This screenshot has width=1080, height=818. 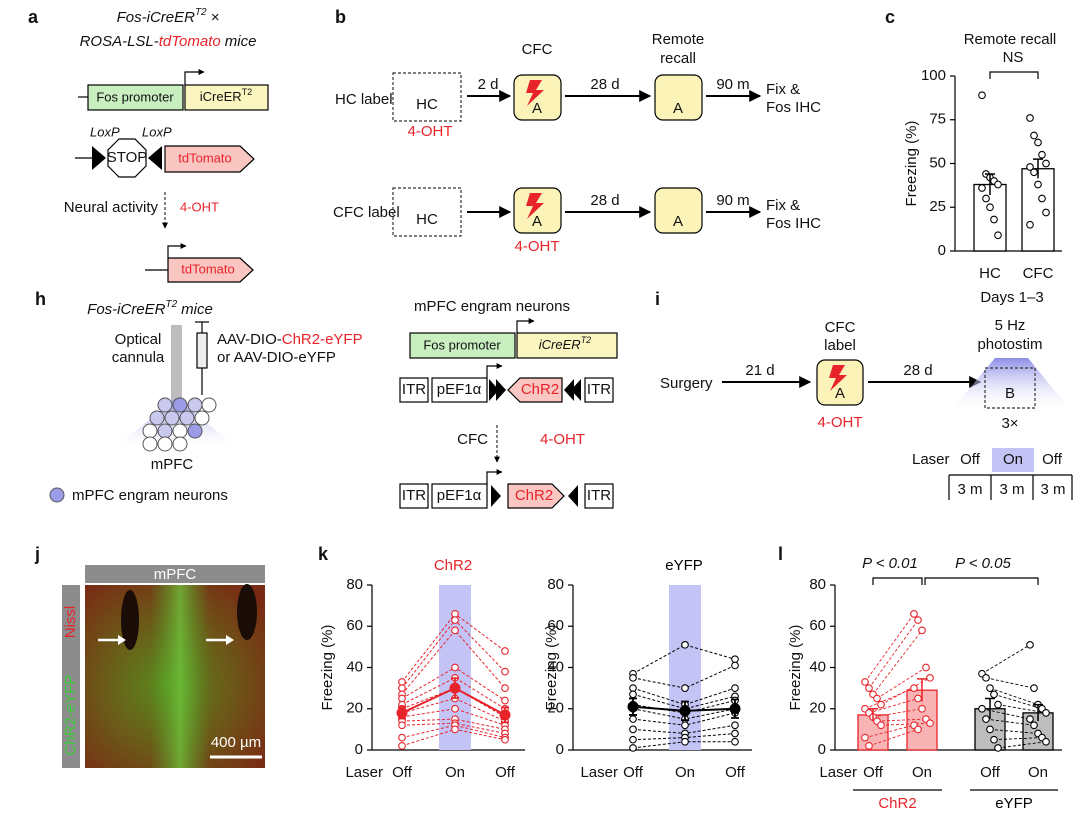 I want to click on bar, so click(x=990, y=217).